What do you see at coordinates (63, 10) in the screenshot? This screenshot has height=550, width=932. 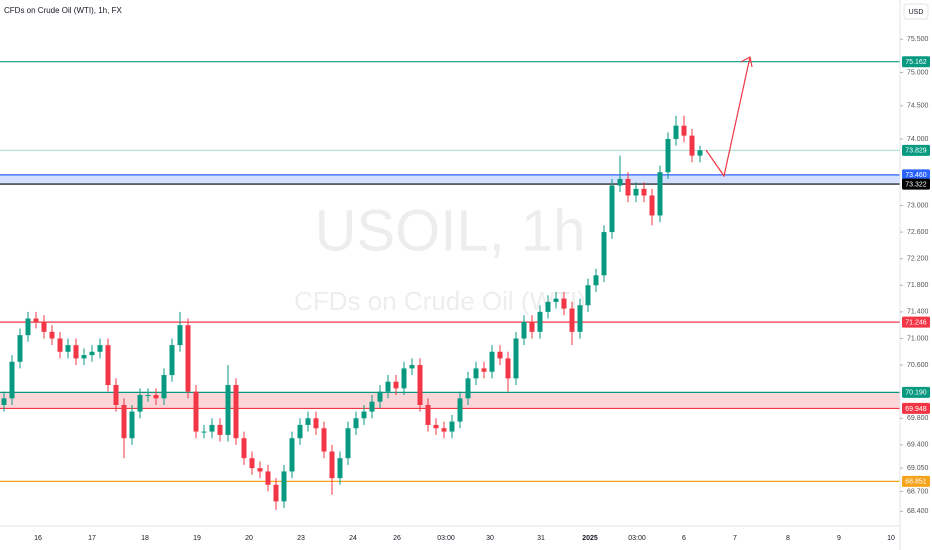 I see `chart-title: CFDs on Crude Oil (WTI), 1h, FX` at bounding box center [63, 10].